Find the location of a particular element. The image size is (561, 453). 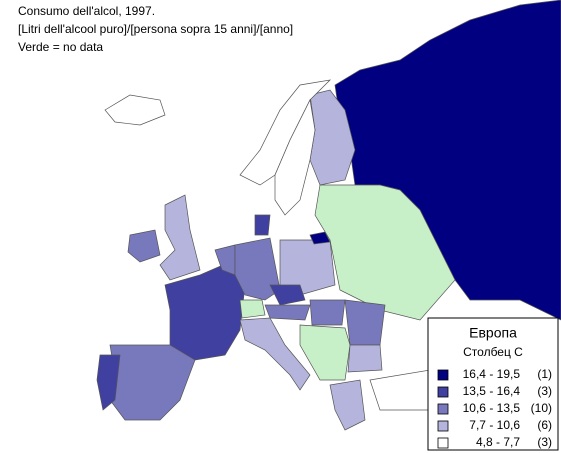

title: Consumo dell'alcol, 1997. is located at coordinates (86, 11).